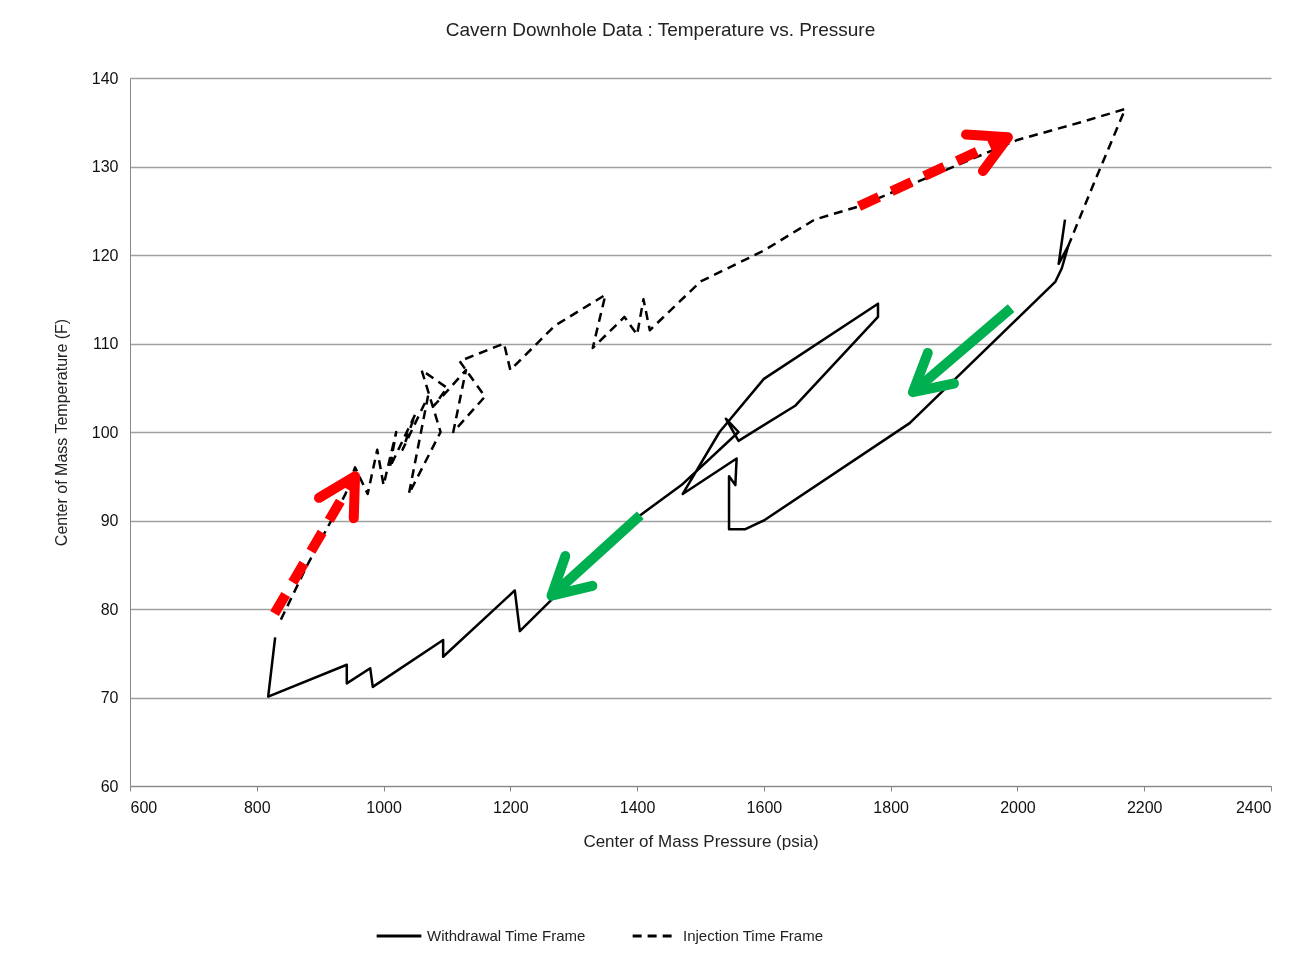  What do you see at coordinates (105, 343) in the screenshot?
I see `y-tick-label: 110` at bounding box center [105, 343].